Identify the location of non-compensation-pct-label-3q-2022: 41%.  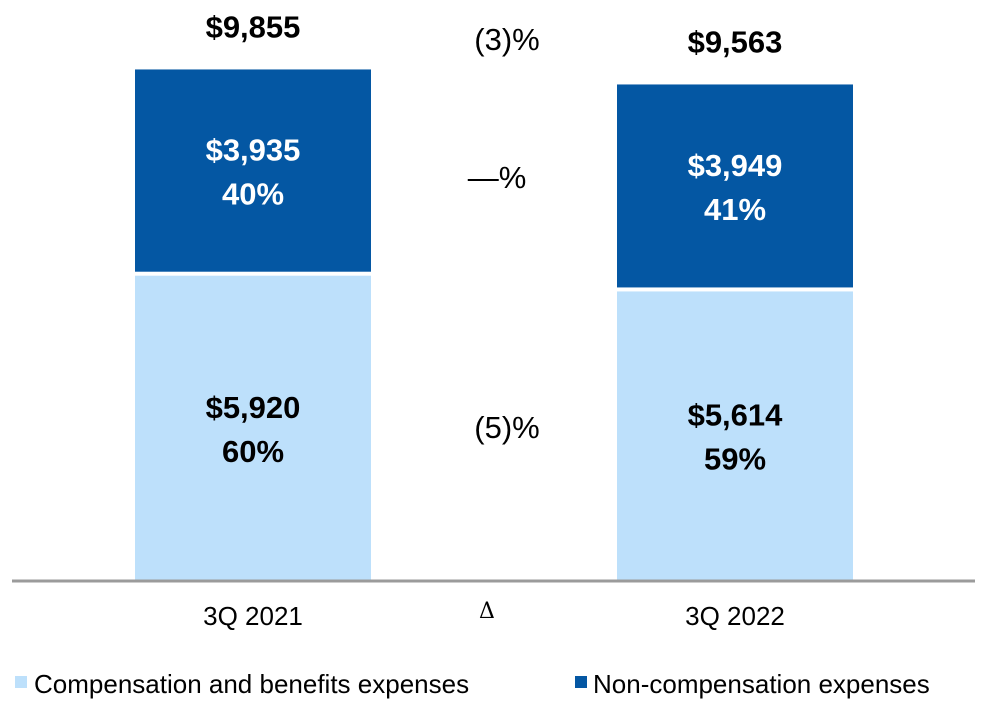
(735, 209).